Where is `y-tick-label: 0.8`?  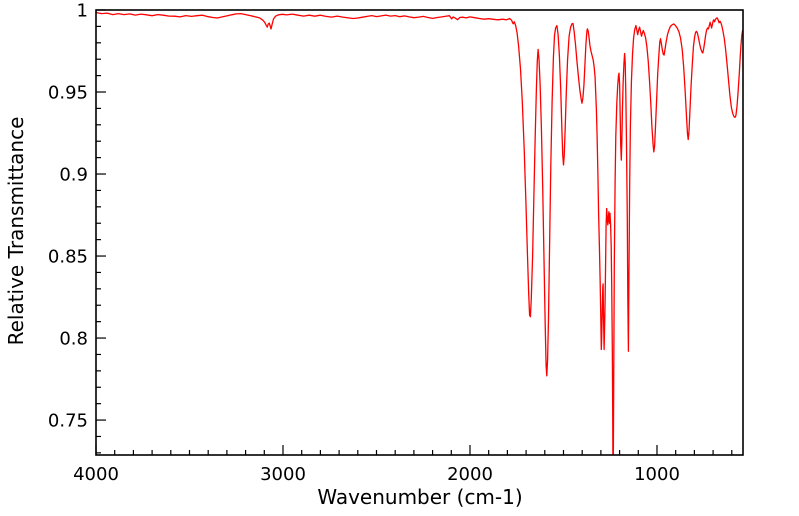 y-tick-label: 0.8 is located at coordinates (73, 339).